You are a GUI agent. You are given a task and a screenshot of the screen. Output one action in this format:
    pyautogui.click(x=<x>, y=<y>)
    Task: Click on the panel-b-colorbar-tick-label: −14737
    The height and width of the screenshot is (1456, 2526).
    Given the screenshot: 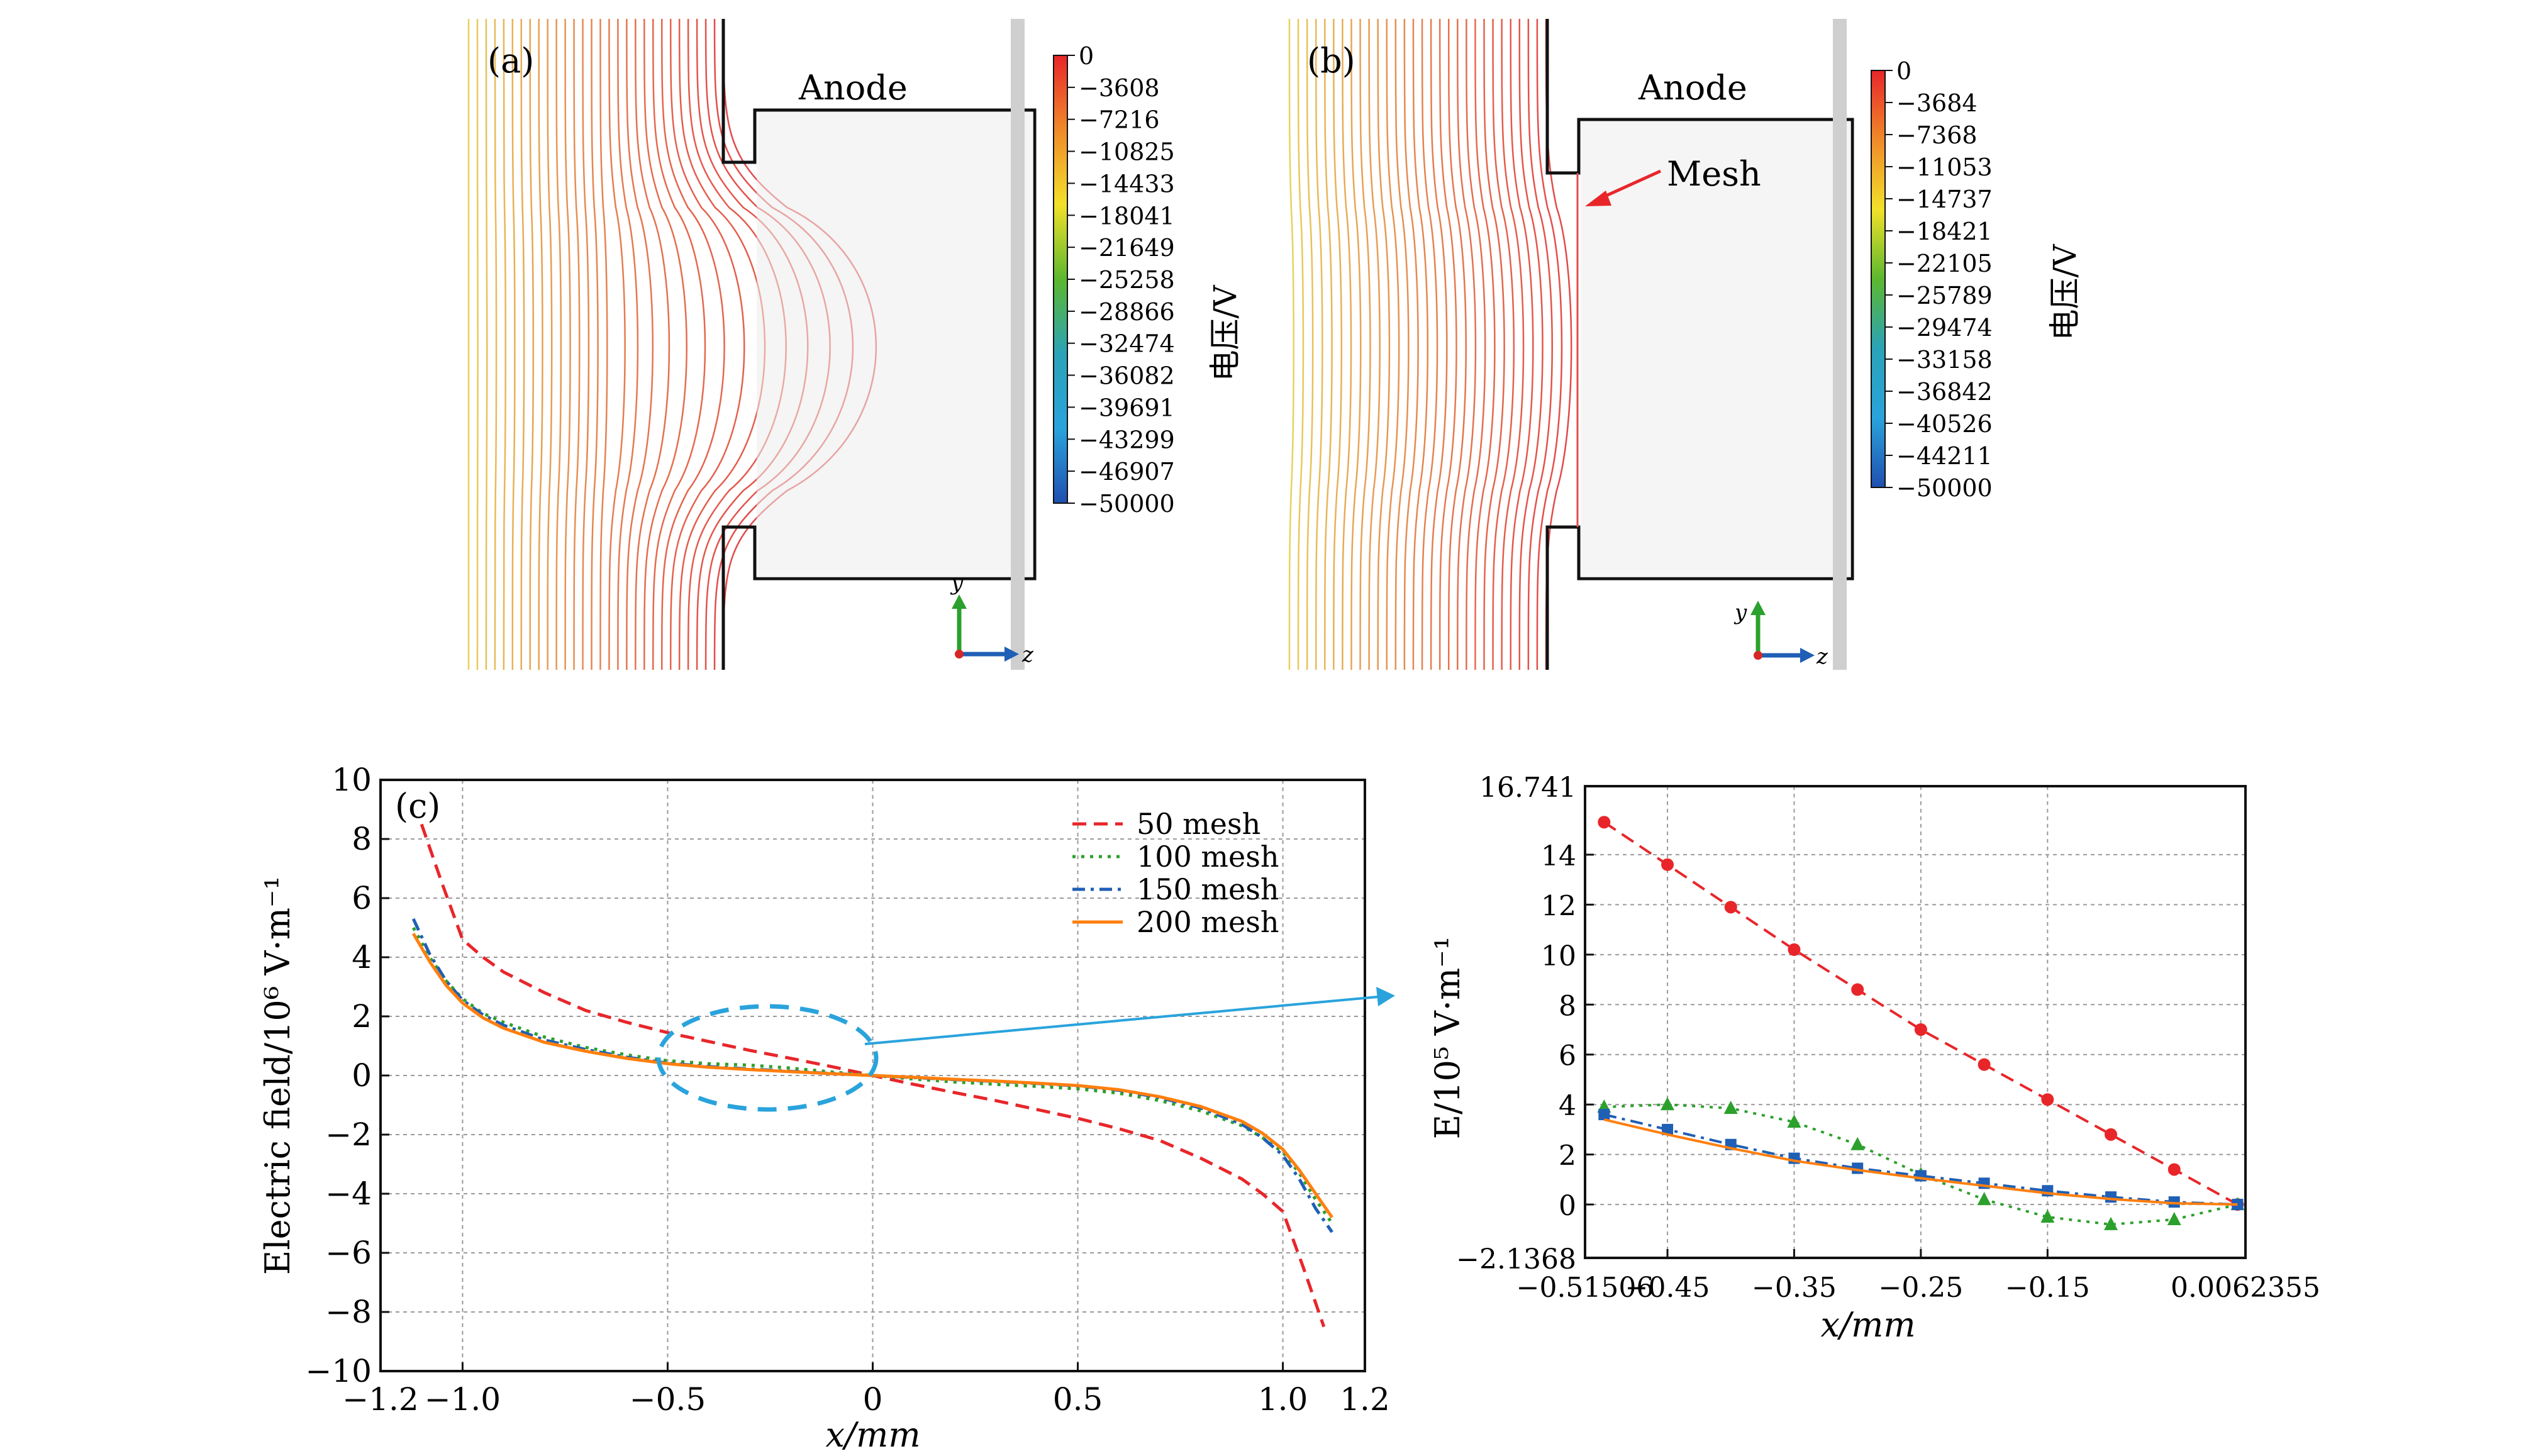 What is the action you would take?
    pyautogui.click(x=1944, y=199)
    